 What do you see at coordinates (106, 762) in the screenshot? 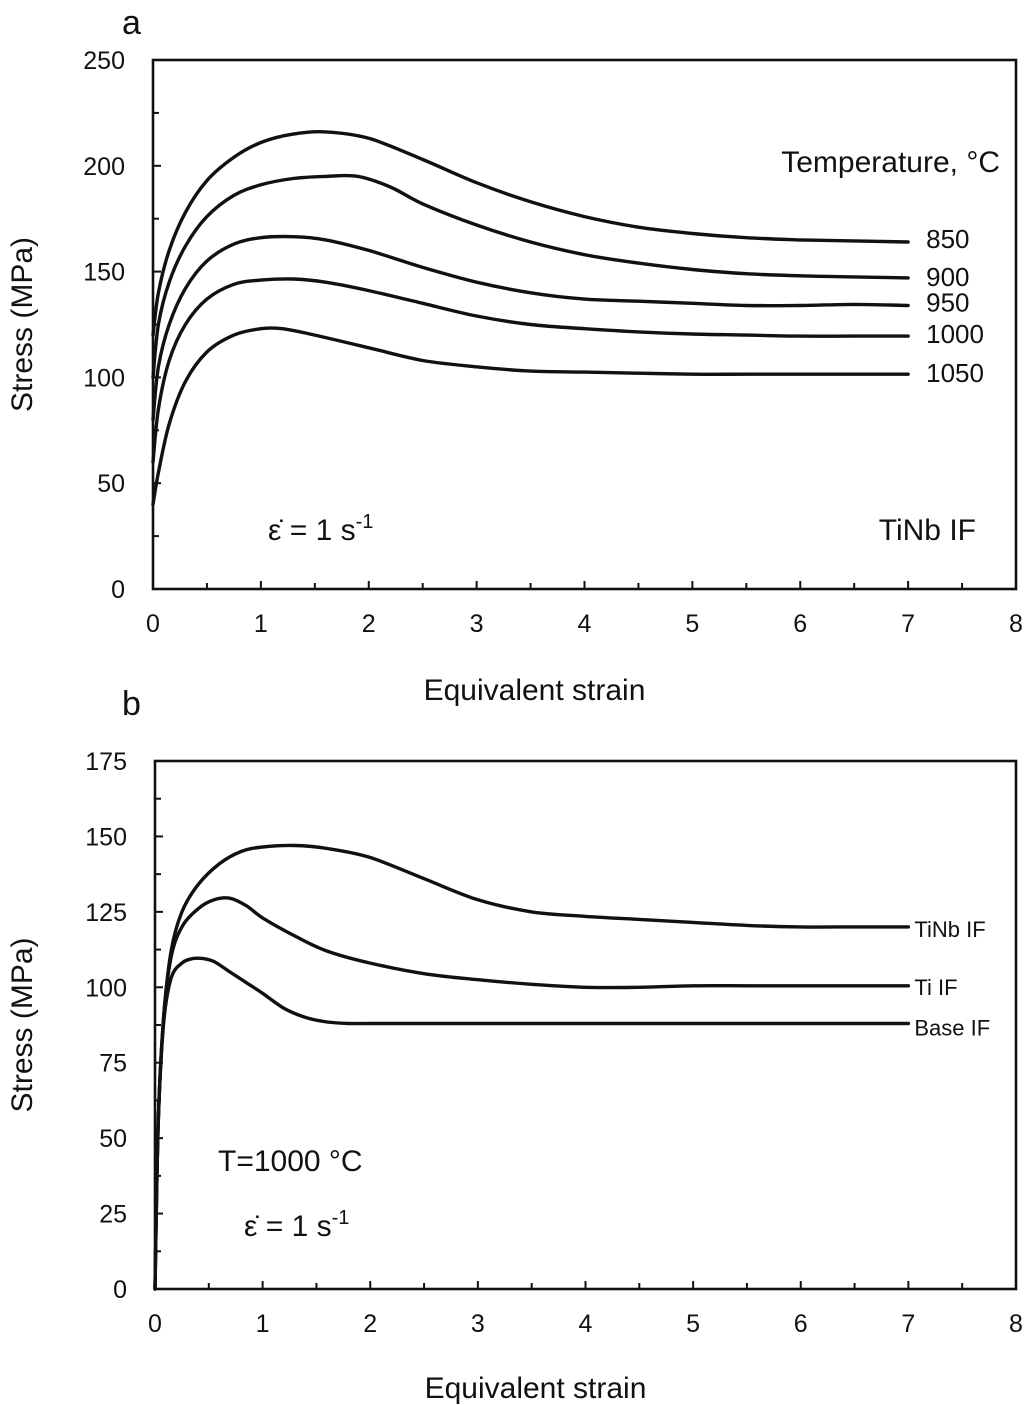
I see `y-tick-label: 175` at bounding box center [106, 762].